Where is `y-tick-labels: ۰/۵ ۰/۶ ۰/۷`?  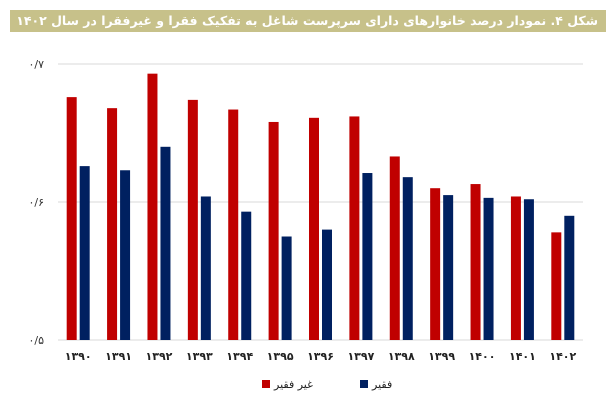 y-tick-labels: ۰/۵ ۰/۶ ۰/۷ is located at coordinates (36, 202).